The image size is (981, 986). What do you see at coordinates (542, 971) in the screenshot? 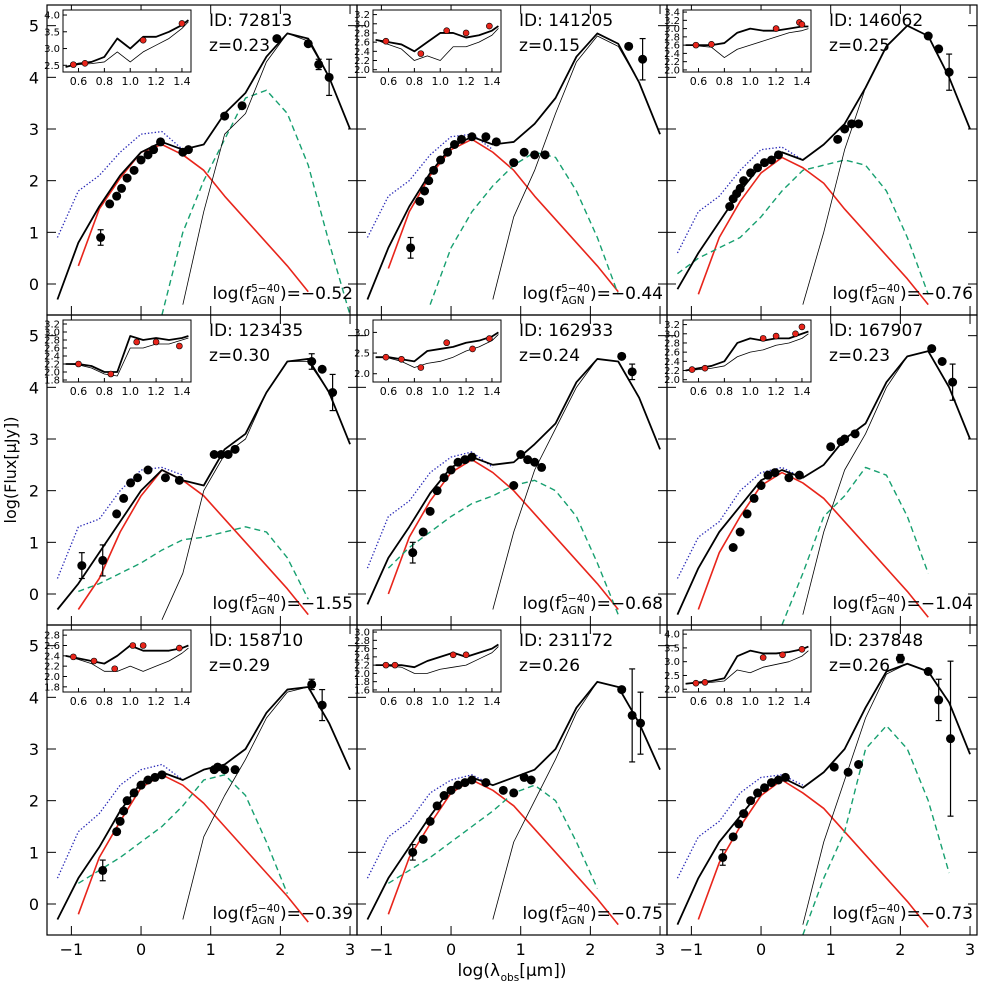
I see `label-text: [μm])` at bounding box center [542, 971].